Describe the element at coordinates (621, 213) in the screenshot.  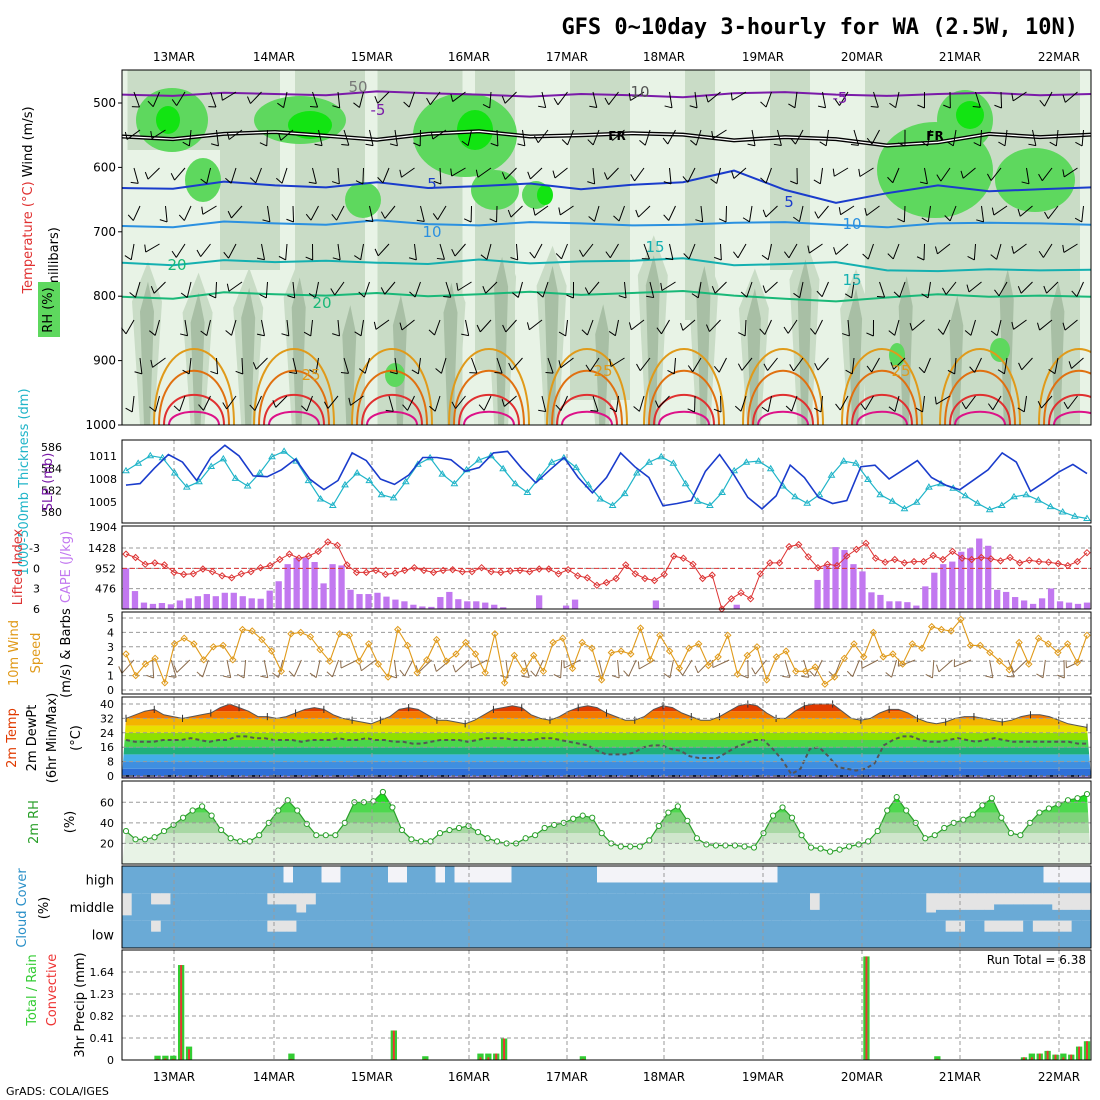
I see `ua-wind-barb-19-3-staff` at that location.